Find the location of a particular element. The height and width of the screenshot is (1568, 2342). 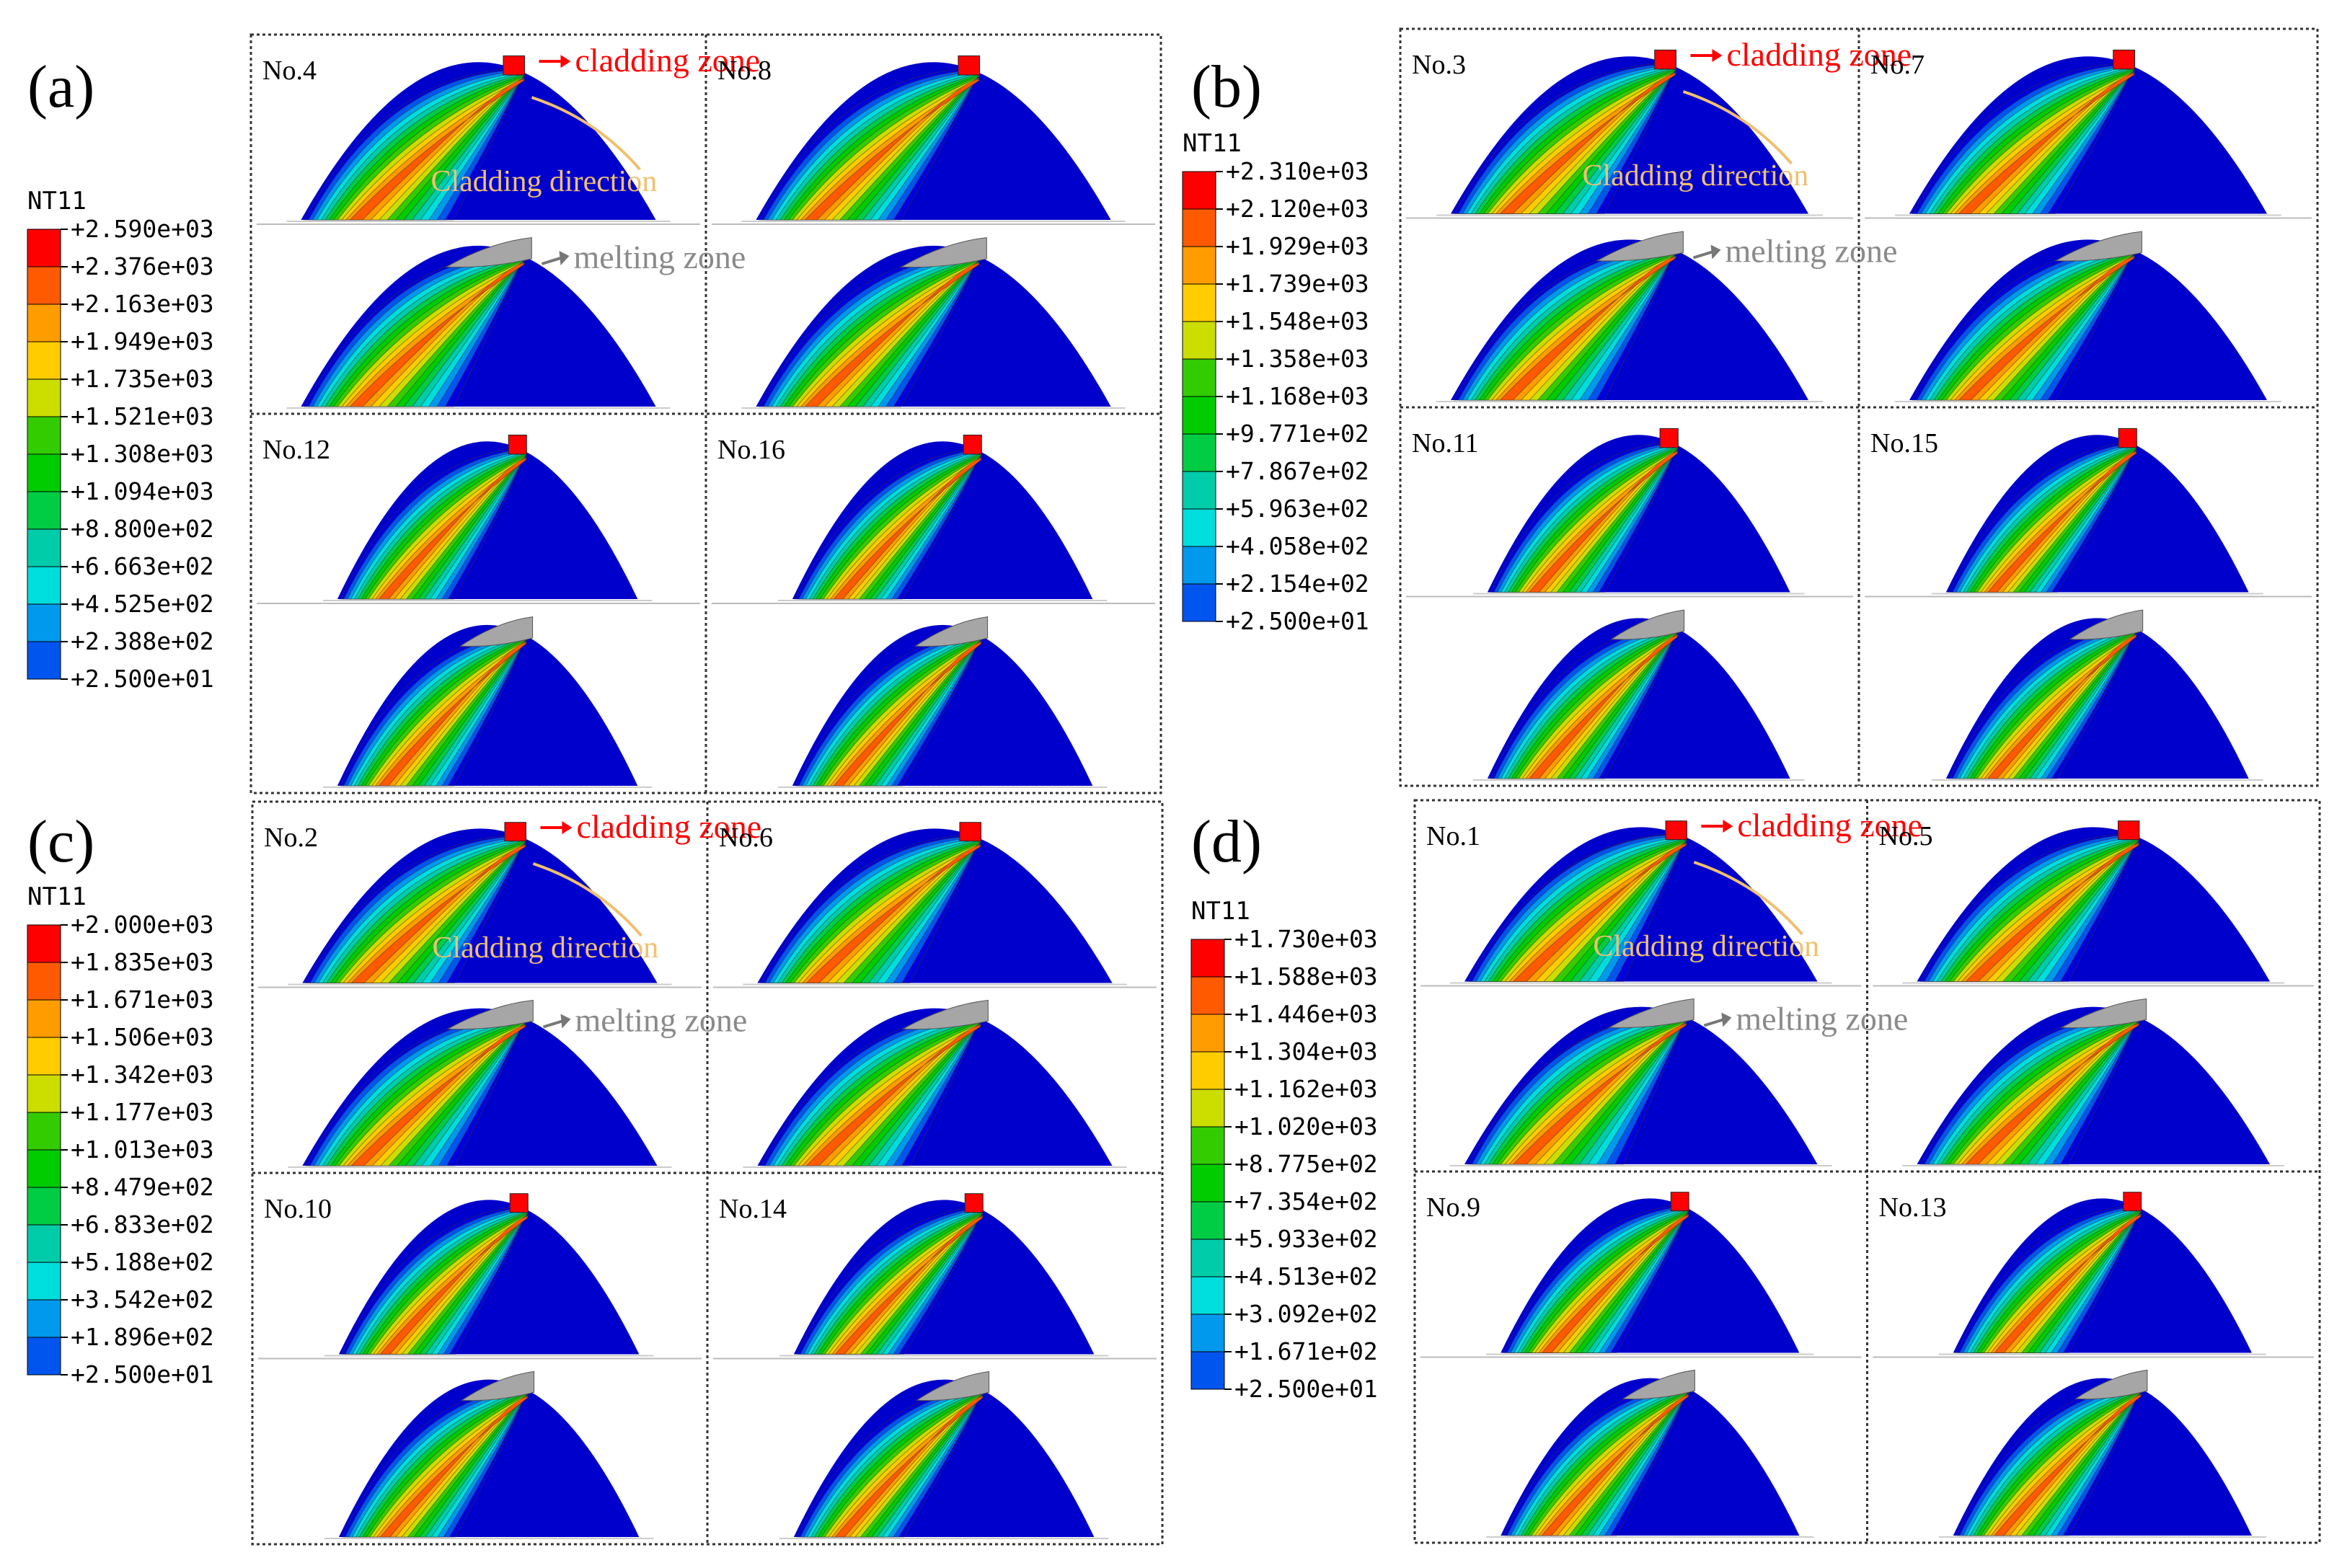

cladding-zone-label: cladding zone is located at coordinates (1819, 54).